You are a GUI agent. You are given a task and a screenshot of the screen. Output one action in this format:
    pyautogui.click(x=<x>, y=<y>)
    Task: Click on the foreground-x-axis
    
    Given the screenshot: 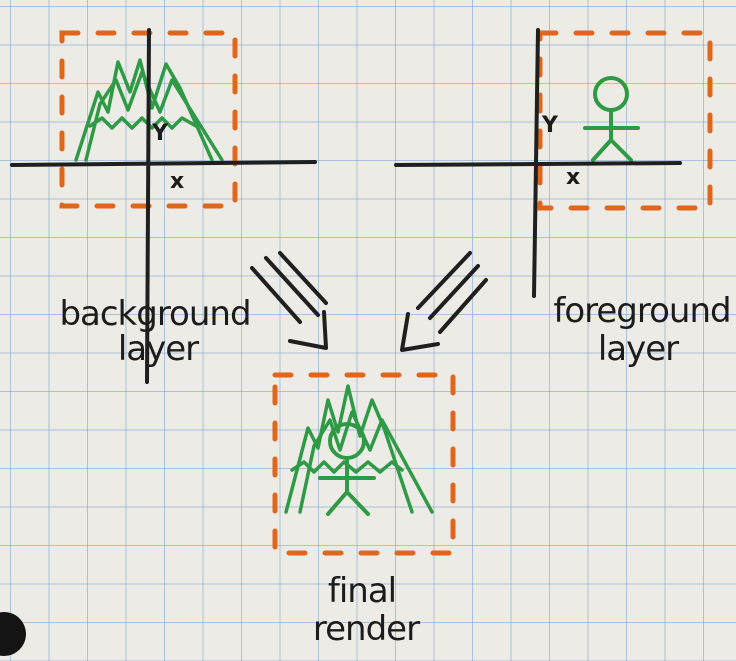 What is the action you would take?
    pyautogui.click(x=538, y=164)
    